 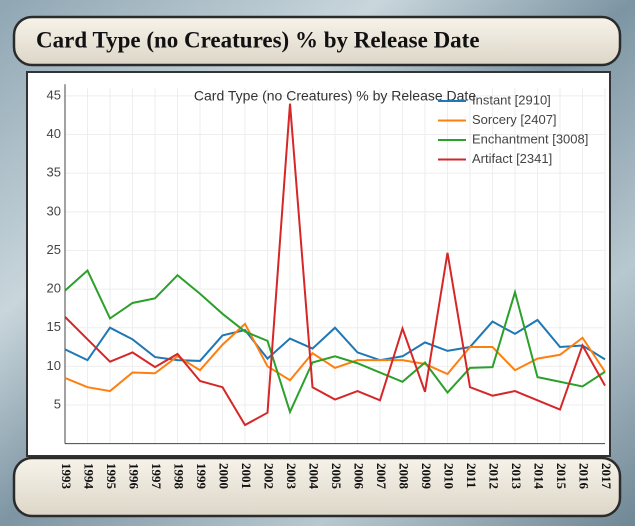 I want to click on x-tick-label: 1993, so click(x=66, y=476).